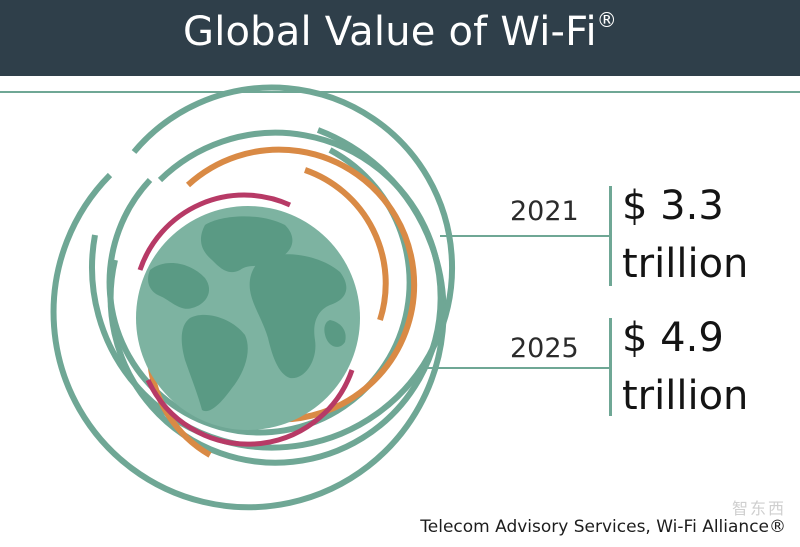 This screenshot has height=547, width=800. I want to click on value-line1-2021: $ 3.3, so click(673, 206).